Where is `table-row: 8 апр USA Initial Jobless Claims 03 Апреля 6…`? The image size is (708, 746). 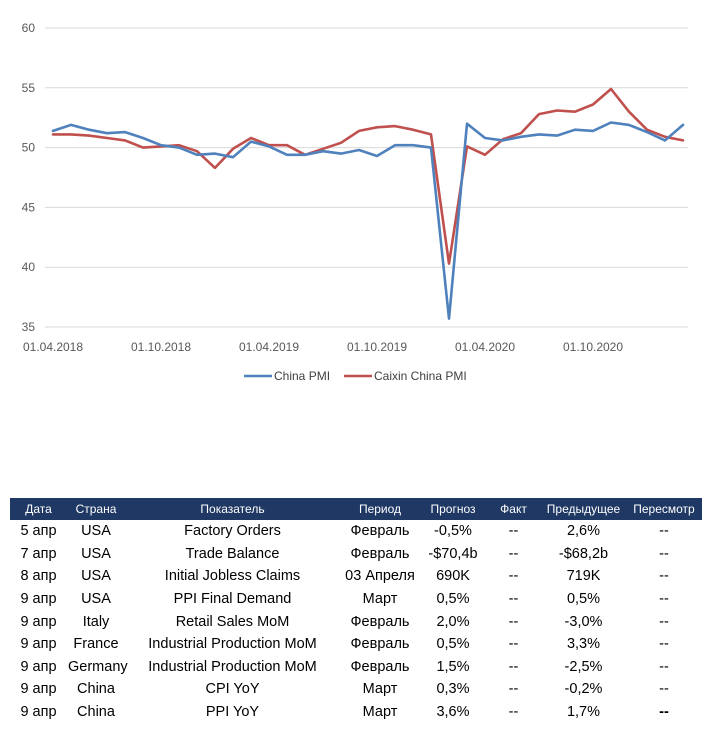 table-row: 8 апр USA Initial Jobless Claims 03 Апреля 6… is located at coordinates (356, 576).